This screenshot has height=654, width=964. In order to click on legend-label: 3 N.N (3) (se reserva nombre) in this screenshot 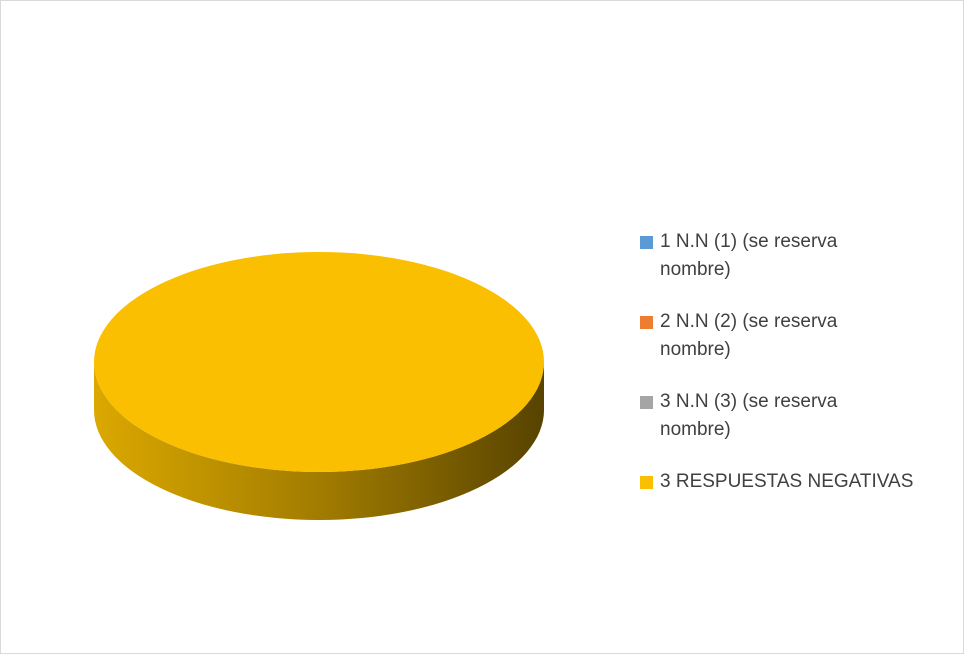, I will do `click(749, 415)`.